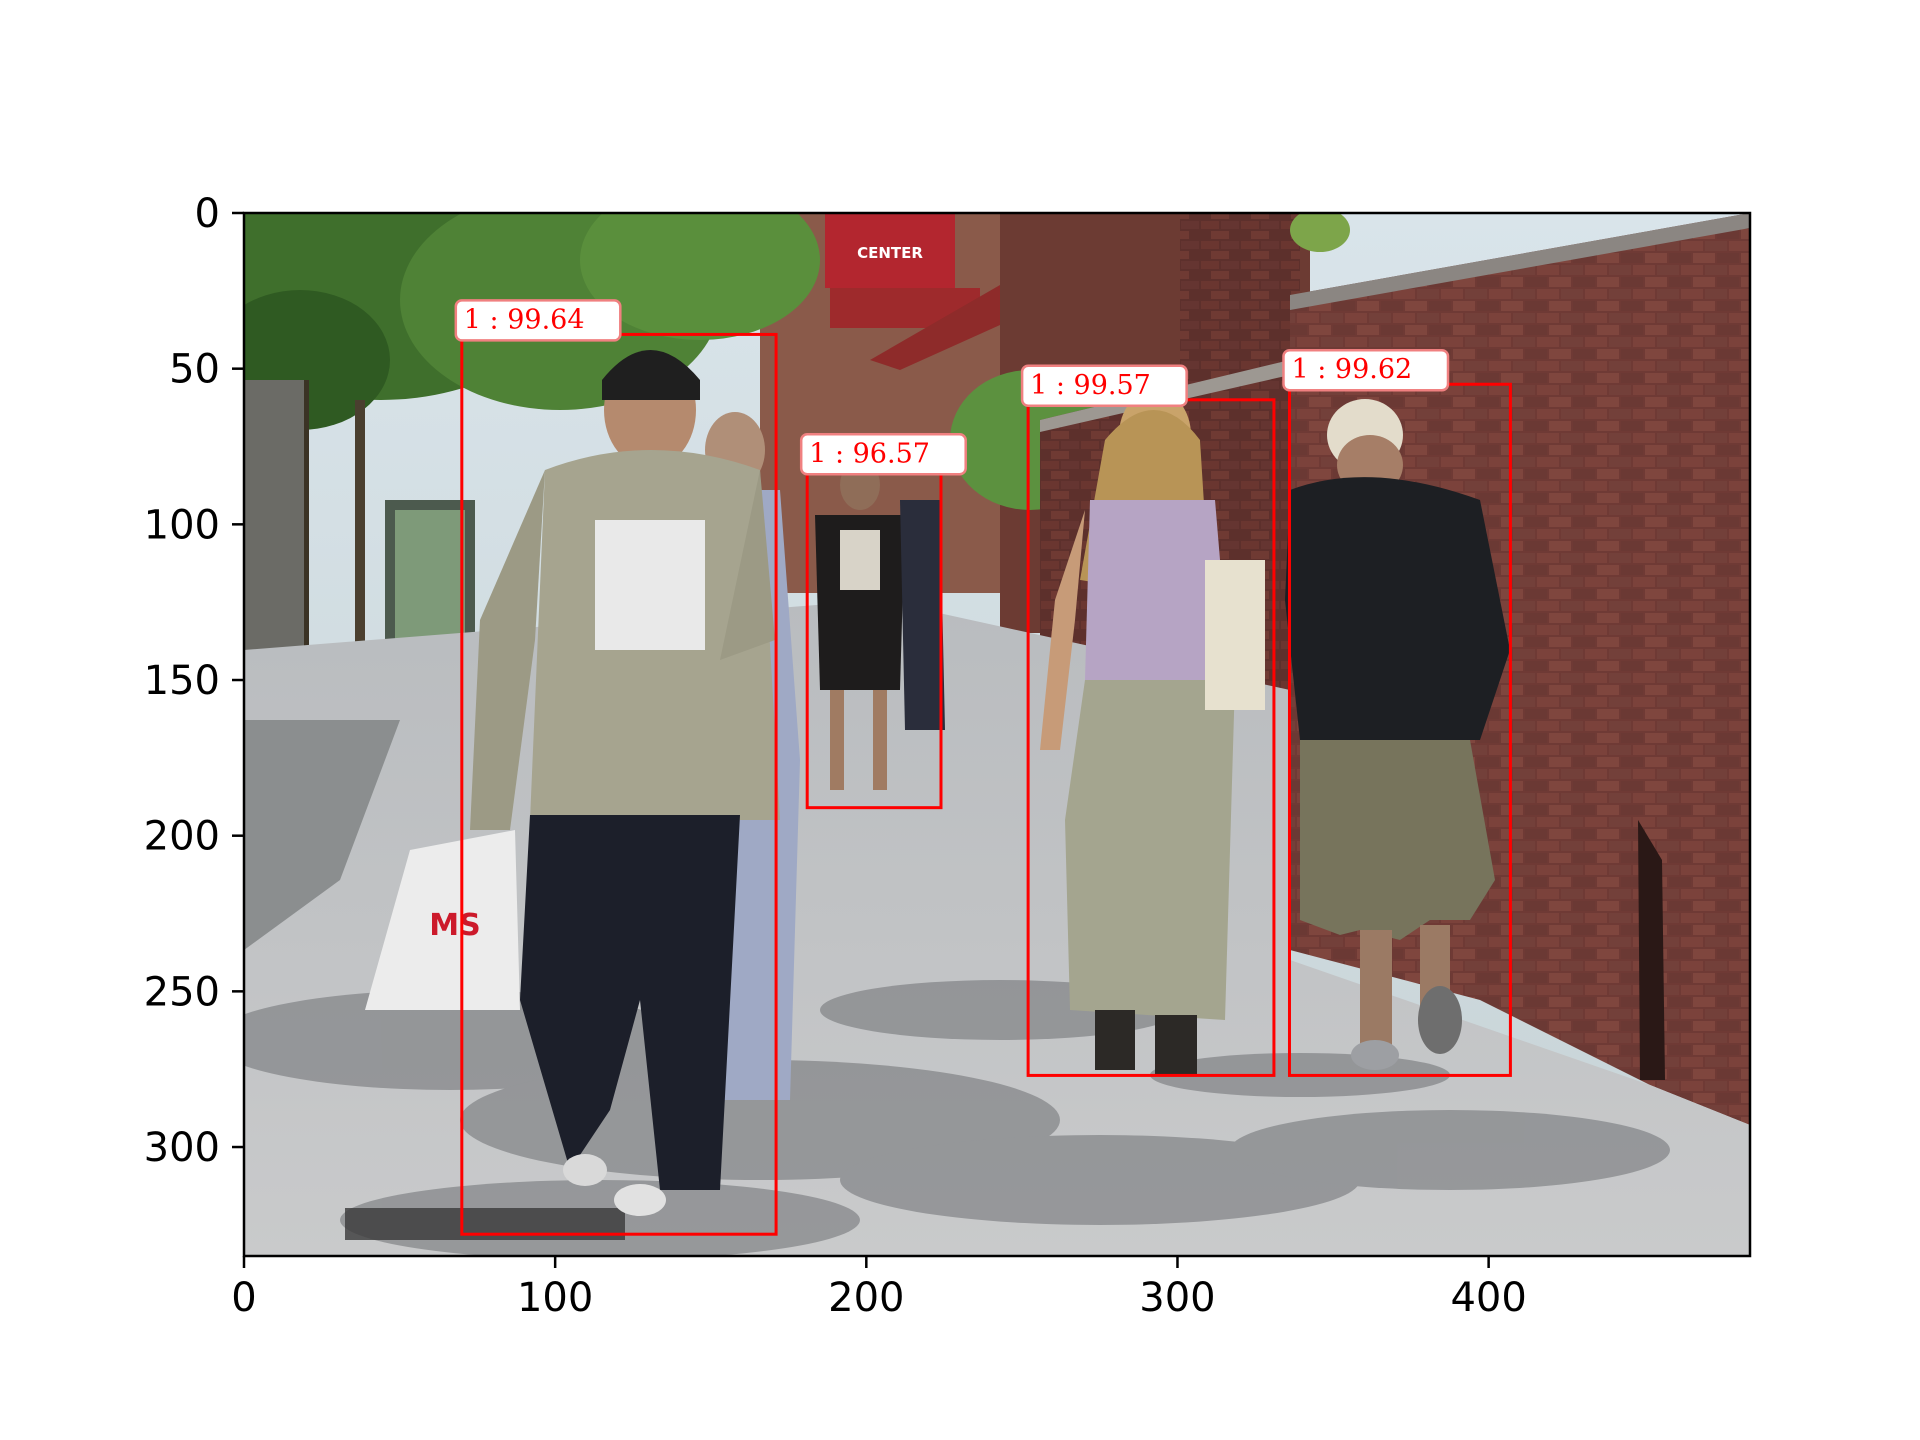 This screenshot has width=1920, height=1440. Describe the element at coordinates (1488, 1298) in the screenshot. I see `x-tick-label: 400` at that location.